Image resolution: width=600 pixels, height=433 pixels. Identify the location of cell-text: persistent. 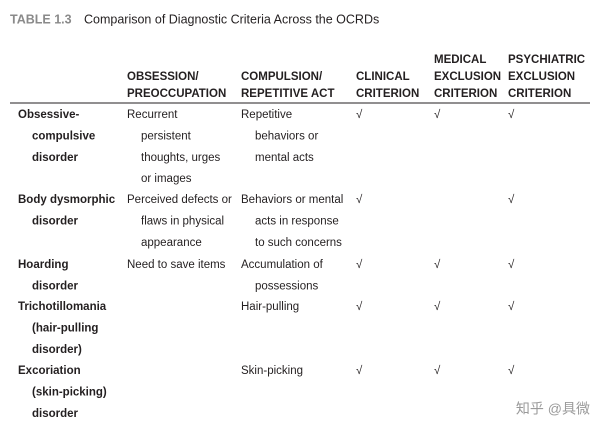
(166, 136).